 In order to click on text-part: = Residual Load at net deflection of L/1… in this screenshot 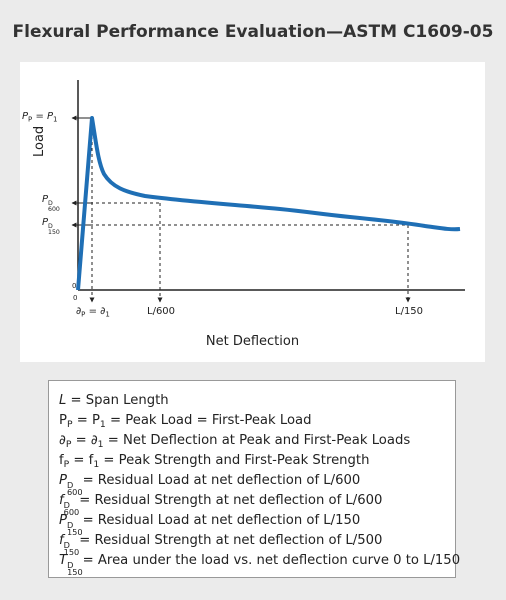, I will do `click(221, 520)`.